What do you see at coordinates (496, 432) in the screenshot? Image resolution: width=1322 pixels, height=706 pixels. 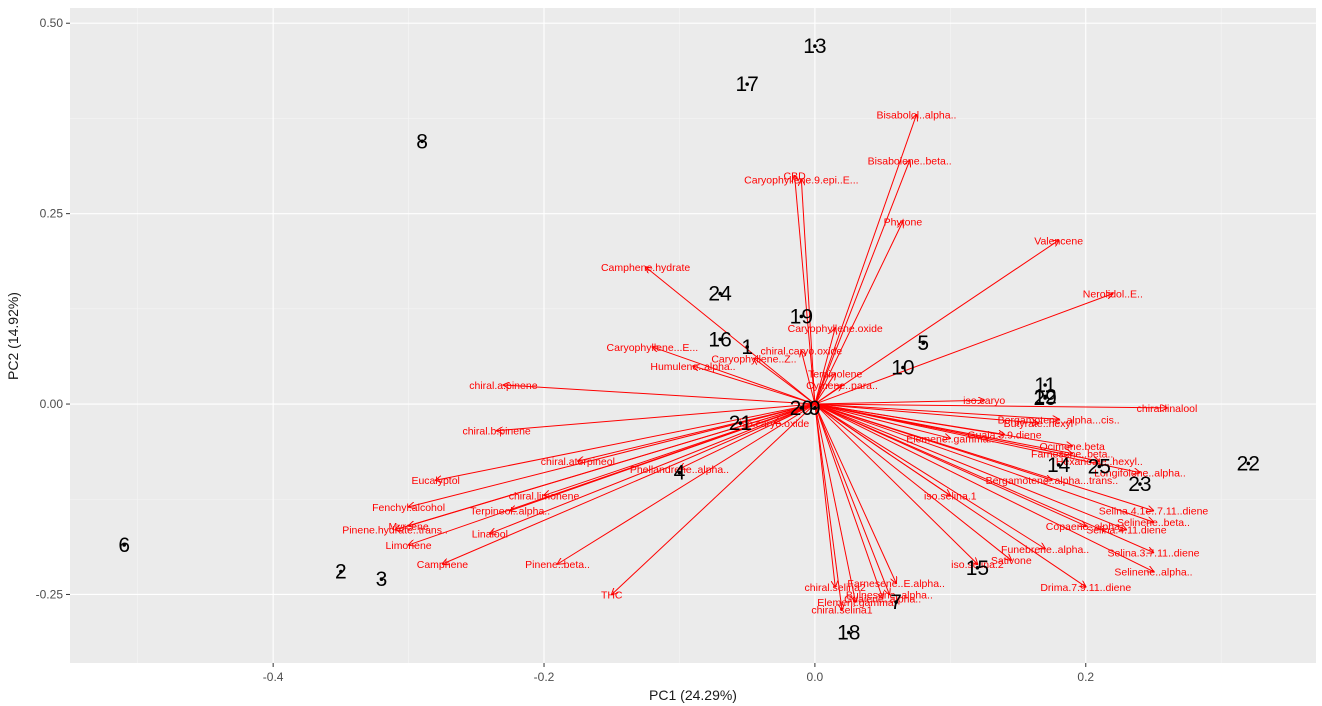 I see `loading-label: chiral.b.pinene` at bounding box center [496, 432].